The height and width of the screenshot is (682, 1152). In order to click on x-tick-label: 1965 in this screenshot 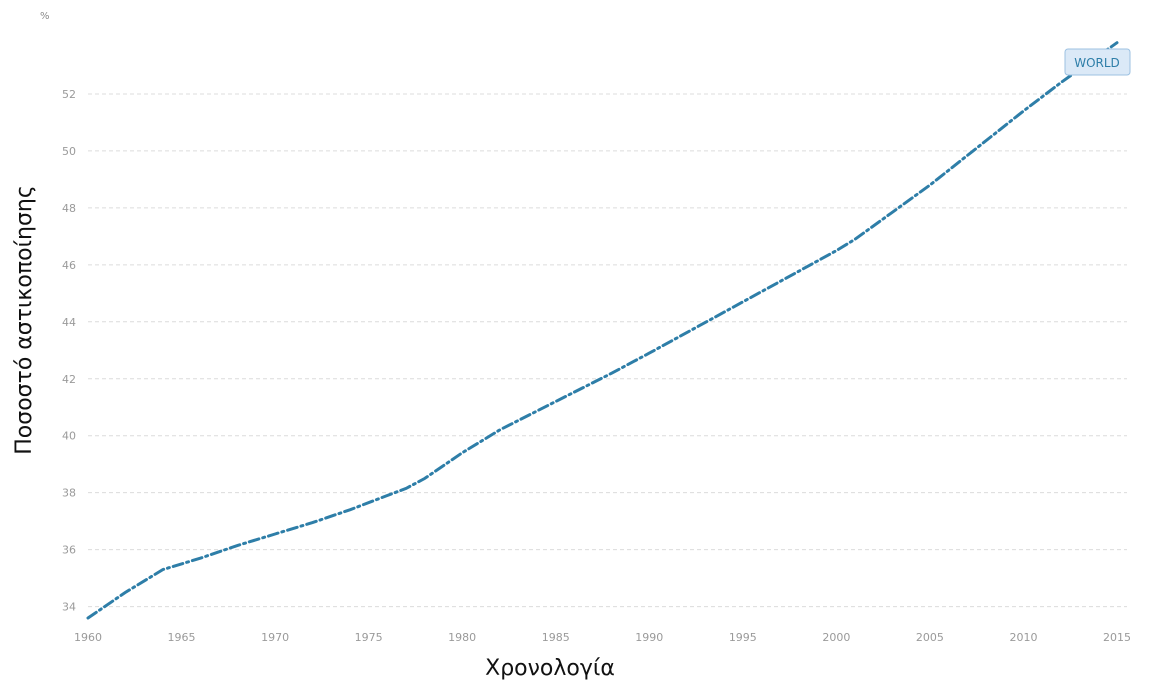, I will do `click(182, 637)`.